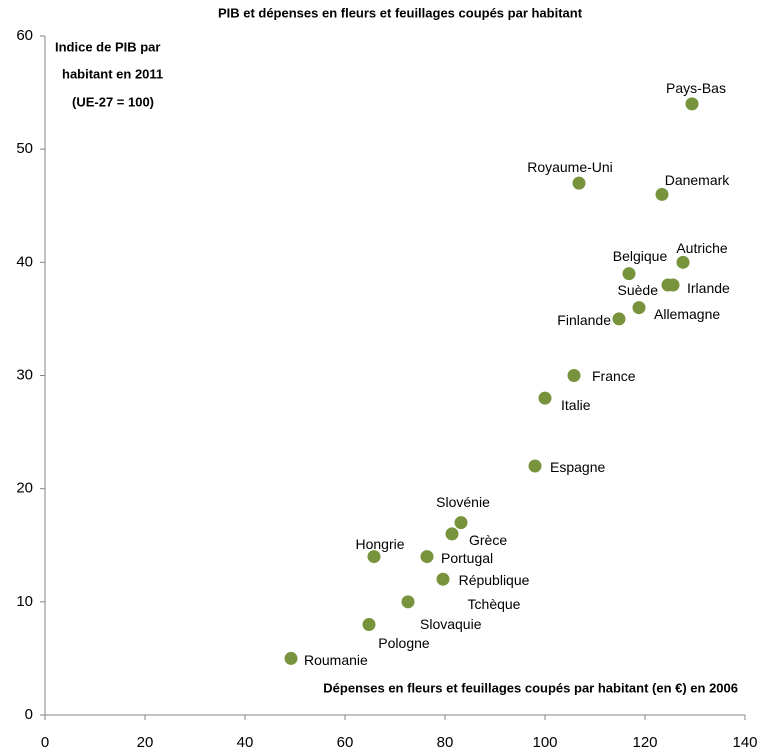 This screenshot has height=755, width=766. What do you see at coordinates (29, 714) in the screenshot?
I see `y-tick-label: 0` at bounding box center [29, 714].